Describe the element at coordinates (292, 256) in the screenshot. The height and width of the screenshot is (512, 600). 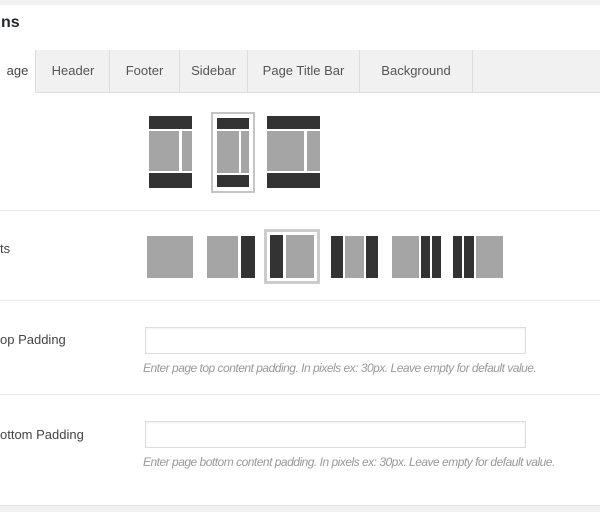
I see `sidebar-left` at that location.